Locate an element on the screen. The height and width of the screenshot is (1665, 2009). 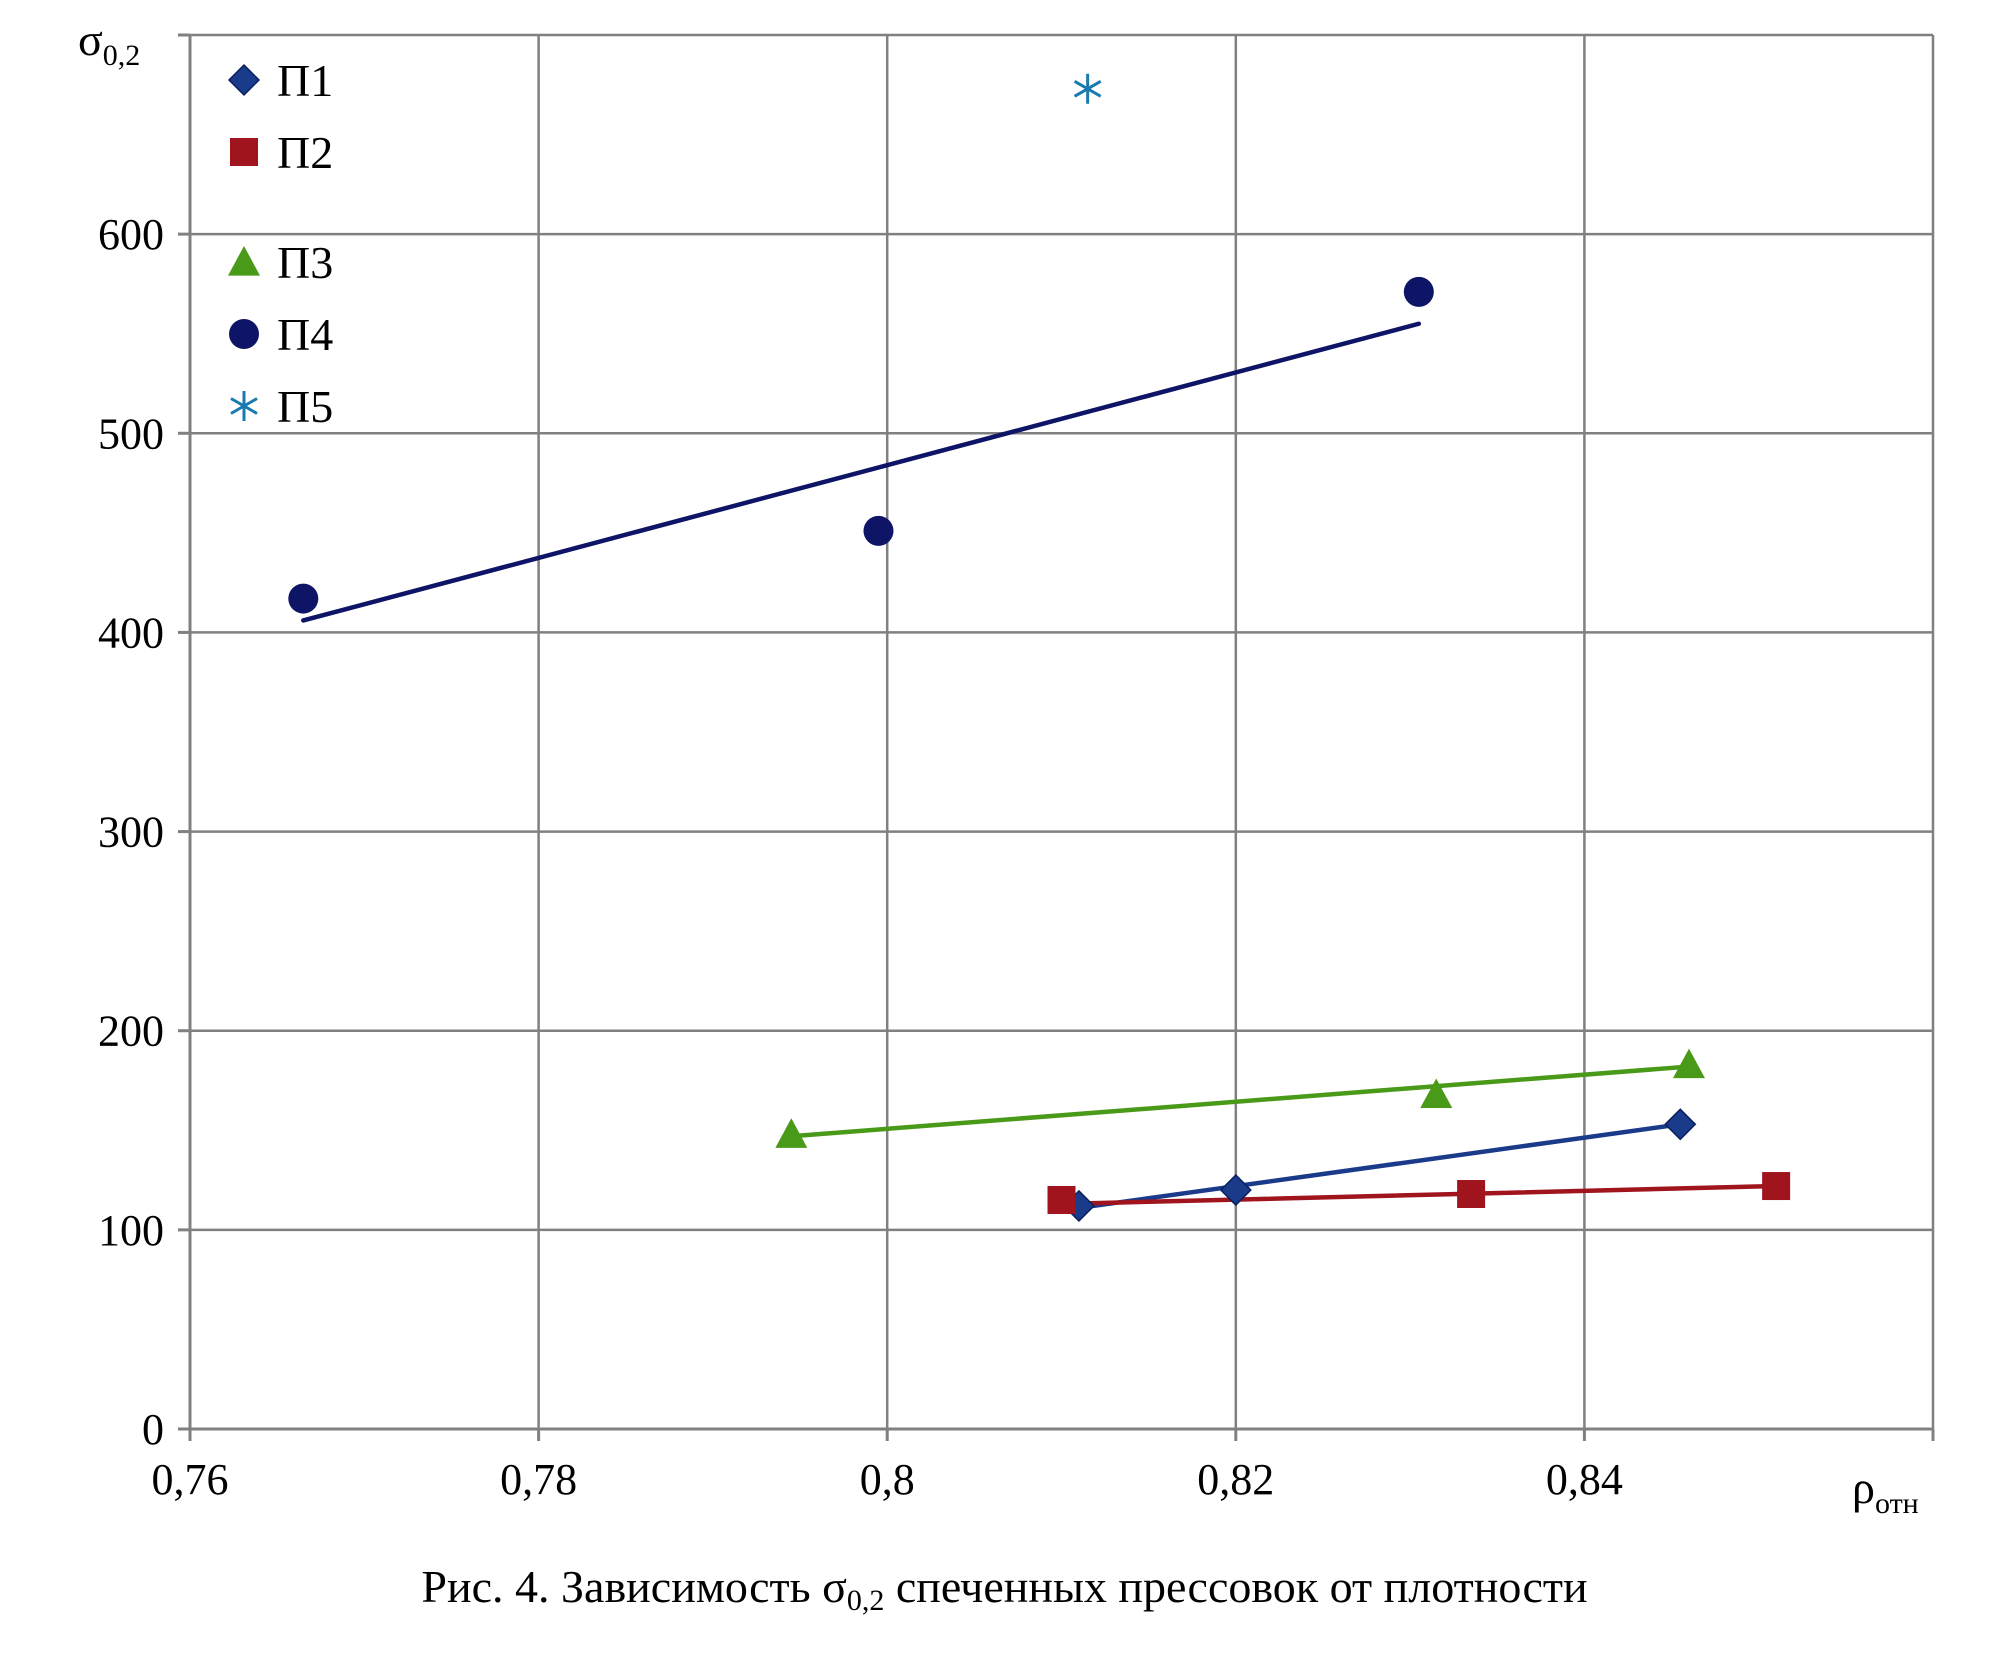
caption-suffix: спеченных прессовок от плотности is located at coordinates (1236, 1586).